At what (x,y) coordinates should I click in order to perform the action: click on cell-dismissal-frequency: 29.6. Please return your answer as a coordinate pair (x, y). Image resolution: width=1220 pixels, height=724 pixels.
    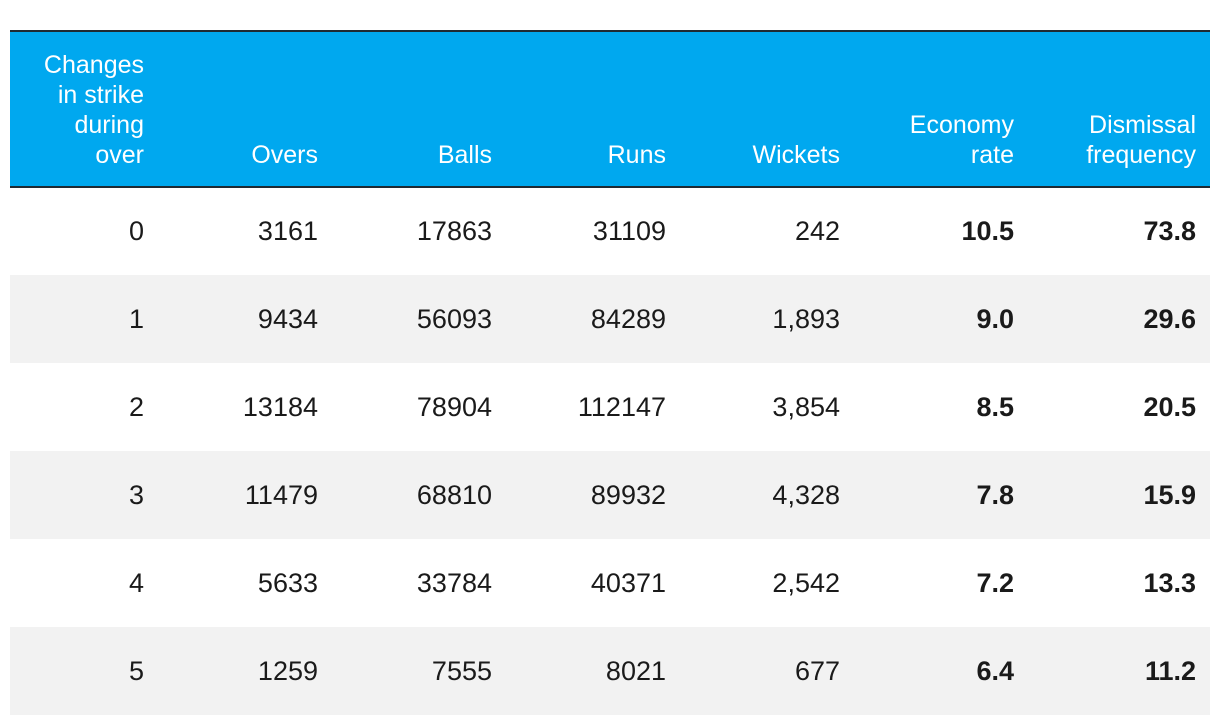
    Looking at the image, I should click on (1169, 318).